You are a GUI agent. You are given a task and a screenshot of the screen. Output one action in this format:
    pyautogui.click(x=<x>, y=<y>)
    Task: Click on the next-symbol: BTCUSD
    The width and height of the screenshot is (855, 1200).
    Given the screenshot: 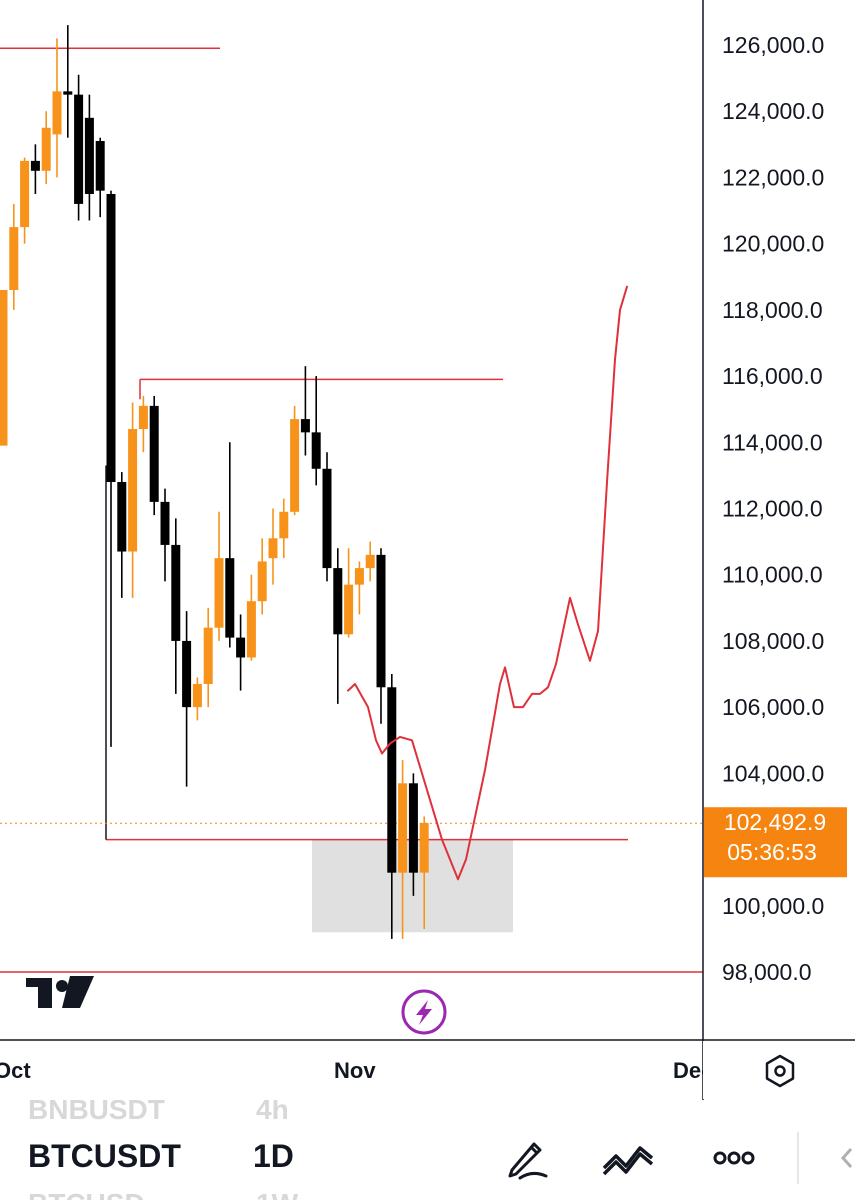 What is the action you would take?
    pyautogui.click(x=86, y=1194)
    